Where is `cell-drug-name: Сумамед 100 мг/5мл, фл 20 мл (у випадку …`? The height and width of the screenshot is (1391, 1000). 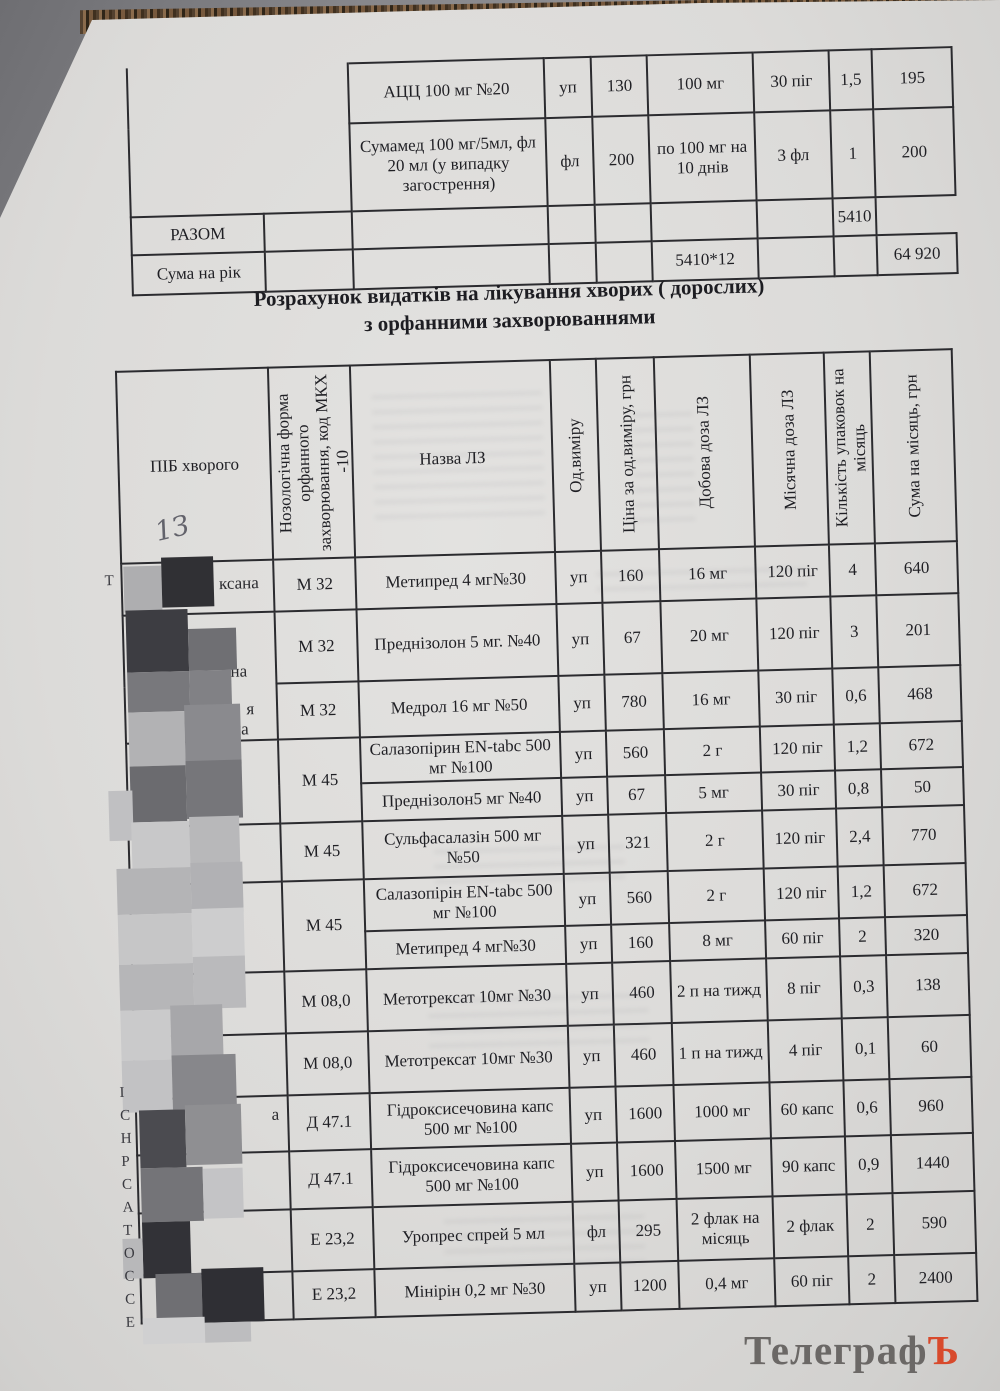 cell-drug-name: Сумамед 100 мг/5мл, фл 20 мл (у випадку … is located at coordinates (448, 165).